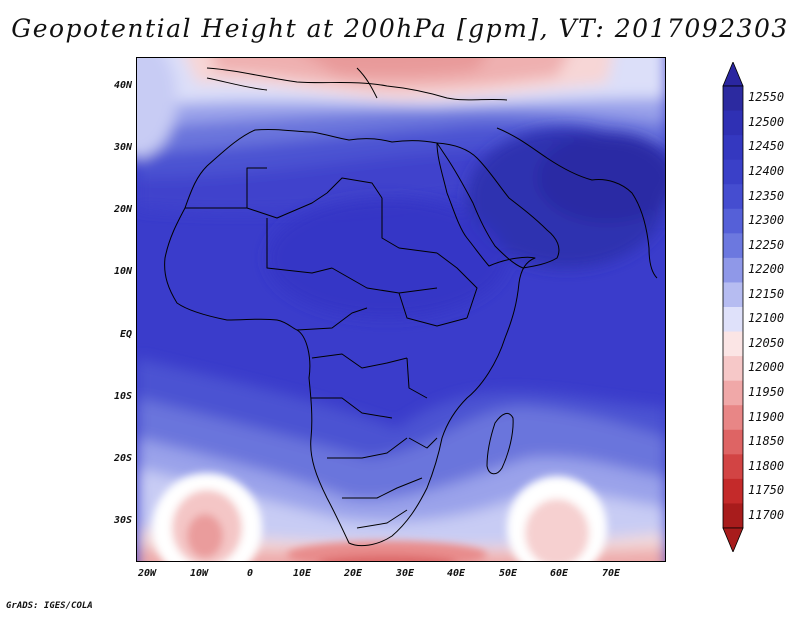  I want to click on lat-tick-10n: 10N, so click(122, 271).